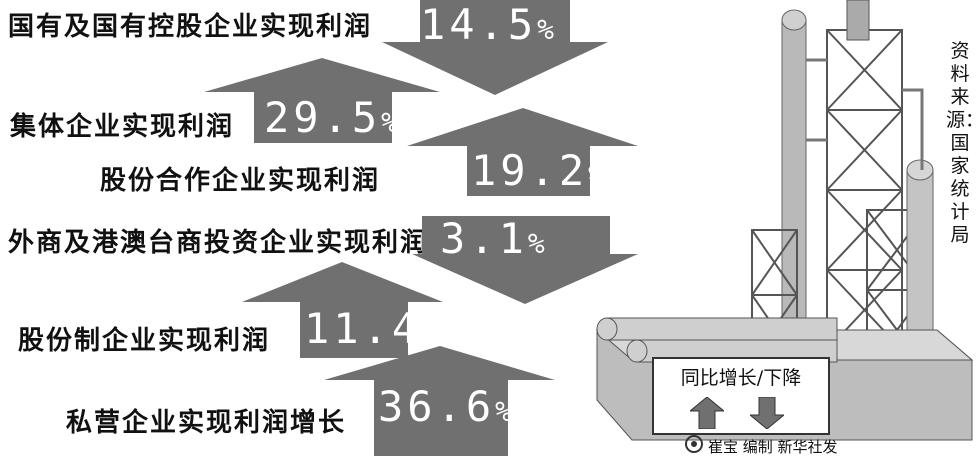 This screenshot has width=977, height=460. What do you see at coordinates (961, 143) in the screenshot?
I see `source-note: 资料来源：国家统计局` at bounding box center [961, 143].